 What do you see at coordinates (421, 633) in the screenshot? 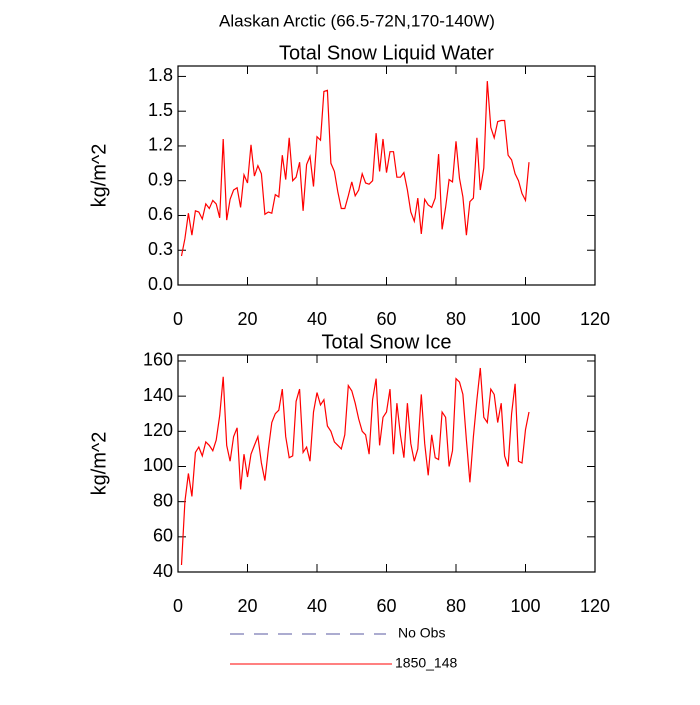
I see `legend-label: No Obs` at bounding box center [421, 633].